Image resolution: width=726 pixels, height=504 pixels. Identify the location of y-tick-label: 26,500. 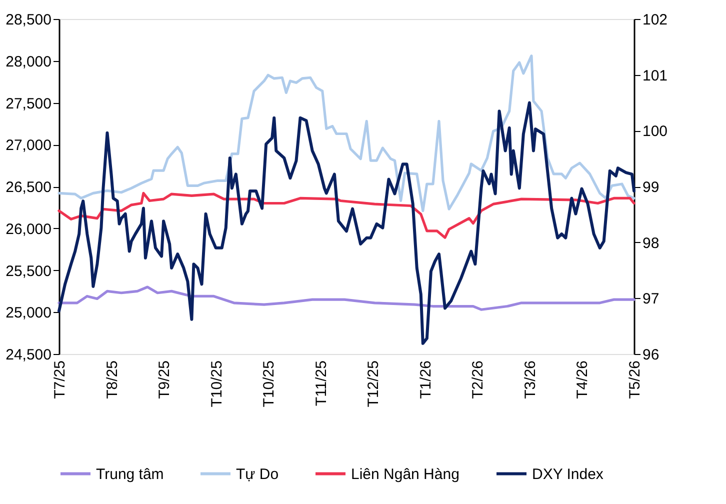
(29, 187).